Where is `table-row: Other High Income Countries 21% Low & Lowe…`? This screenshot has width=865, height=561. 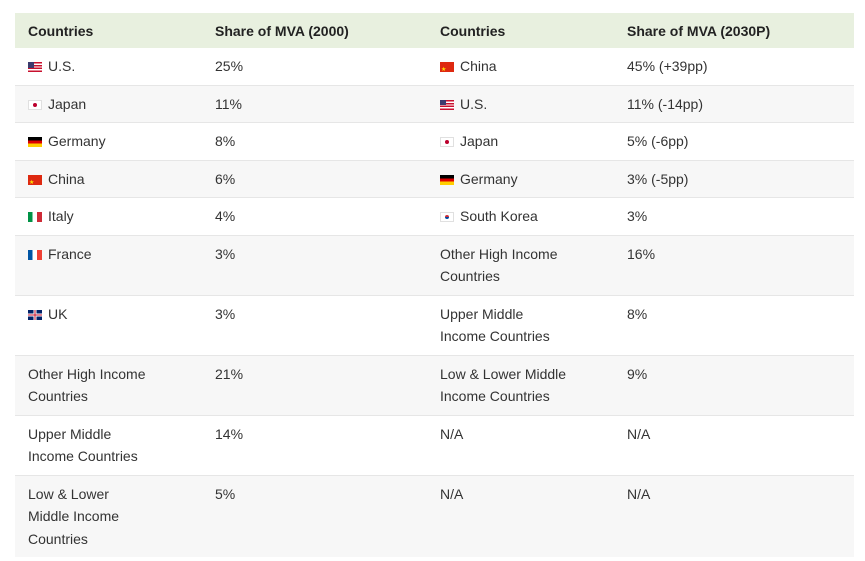
table-row: Other High Income Countries 21% Low & Lowe… is located at coordinates (434, 385).